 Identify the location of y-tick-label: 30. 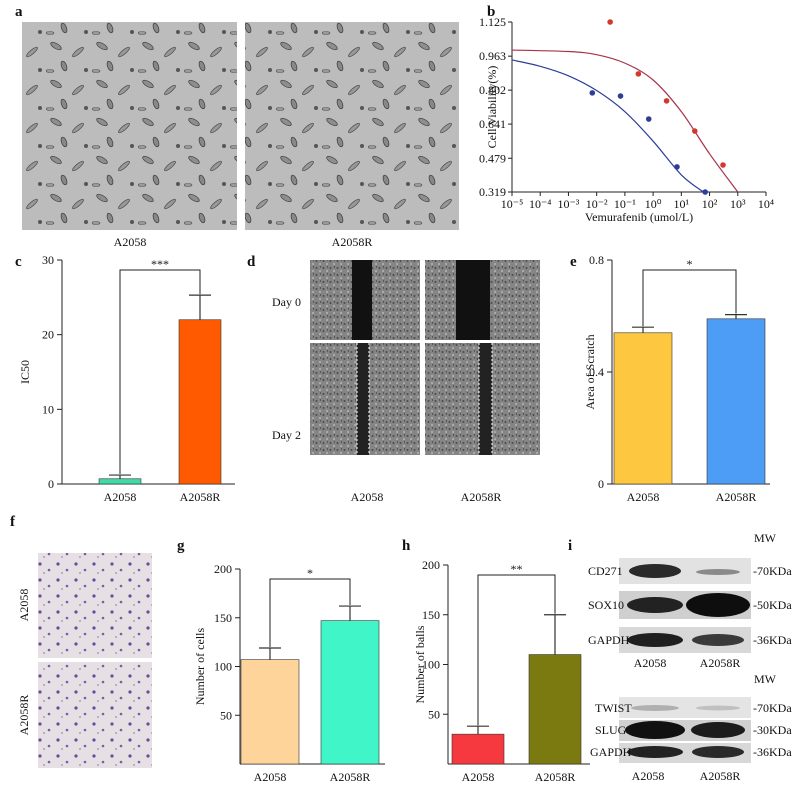
(48, 260).